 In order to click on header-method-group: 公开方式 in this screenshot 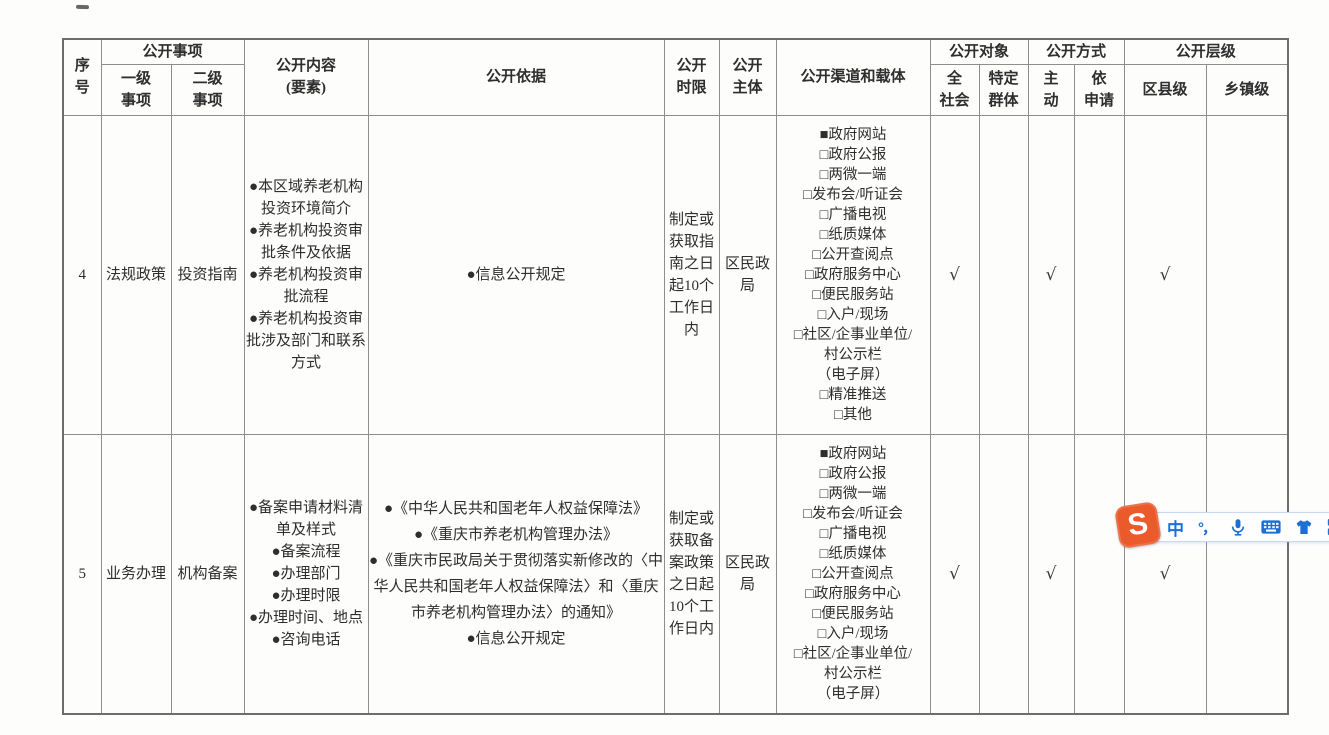, I will do `click(1076, 51)`.